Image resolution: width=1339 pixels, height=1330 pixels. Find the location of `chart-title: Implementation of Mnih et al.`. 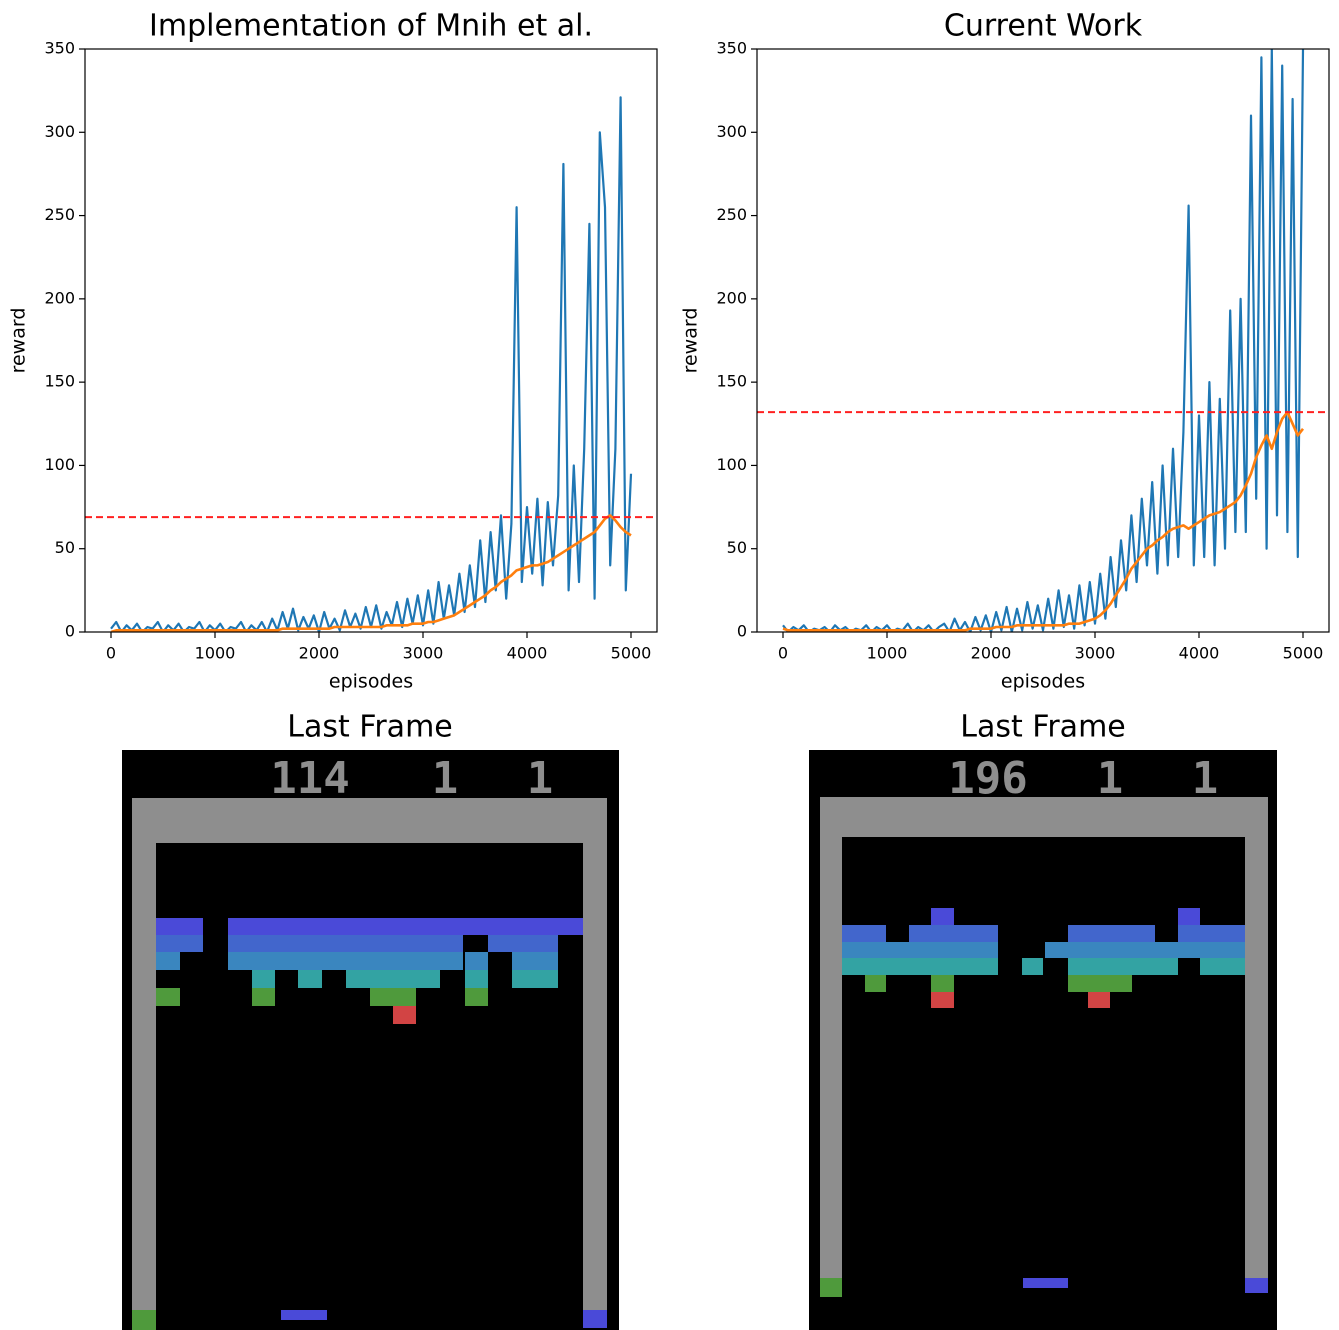

chart-title: Implementation of Mnih et al. is located at coordinates (371, 26).